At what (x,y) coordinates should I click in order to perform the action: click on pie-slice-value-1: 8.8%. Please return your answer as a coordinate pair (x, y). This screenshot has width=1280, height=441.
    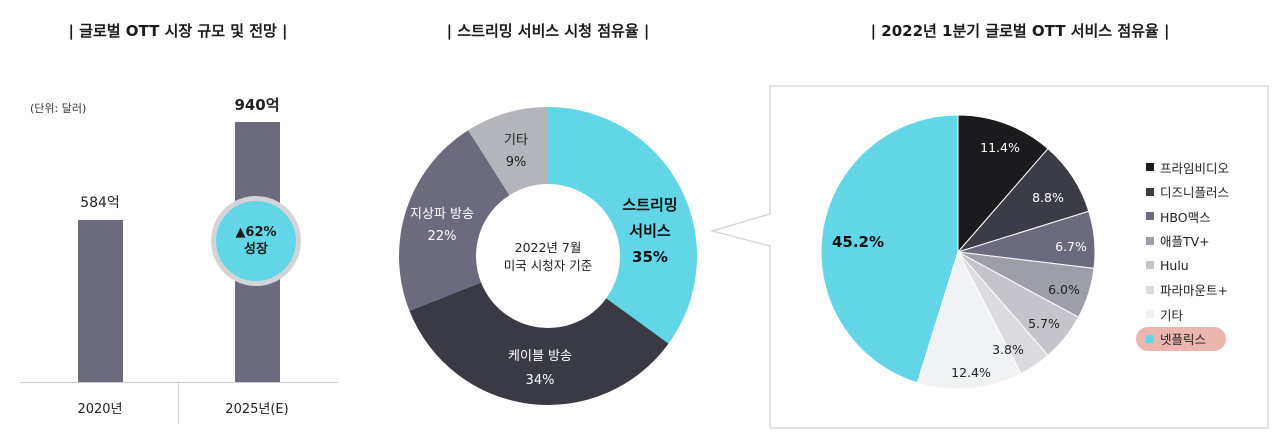
    Looking at the image, I should click on (1048, 197).